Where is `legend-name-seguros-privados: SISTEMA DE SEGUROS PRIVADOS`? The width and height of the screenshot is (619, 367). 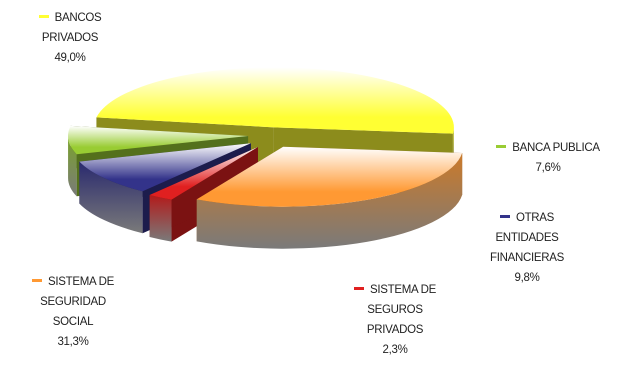
legend-name-seguros-privados: SISTEMA DE SEGUROS PRIVADOS is located at coordinates (401, 310).